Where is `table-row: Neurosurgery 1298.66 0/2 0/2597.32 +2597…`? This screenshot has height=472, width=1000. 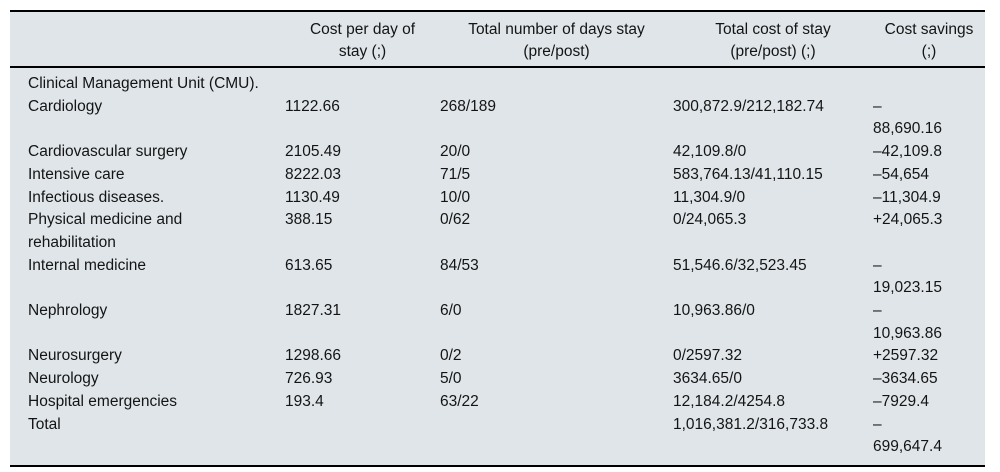 table-row: Neurosurgery 1298.66 0/2 0/2597.32 +2597… is located at coordinates (497, 356).